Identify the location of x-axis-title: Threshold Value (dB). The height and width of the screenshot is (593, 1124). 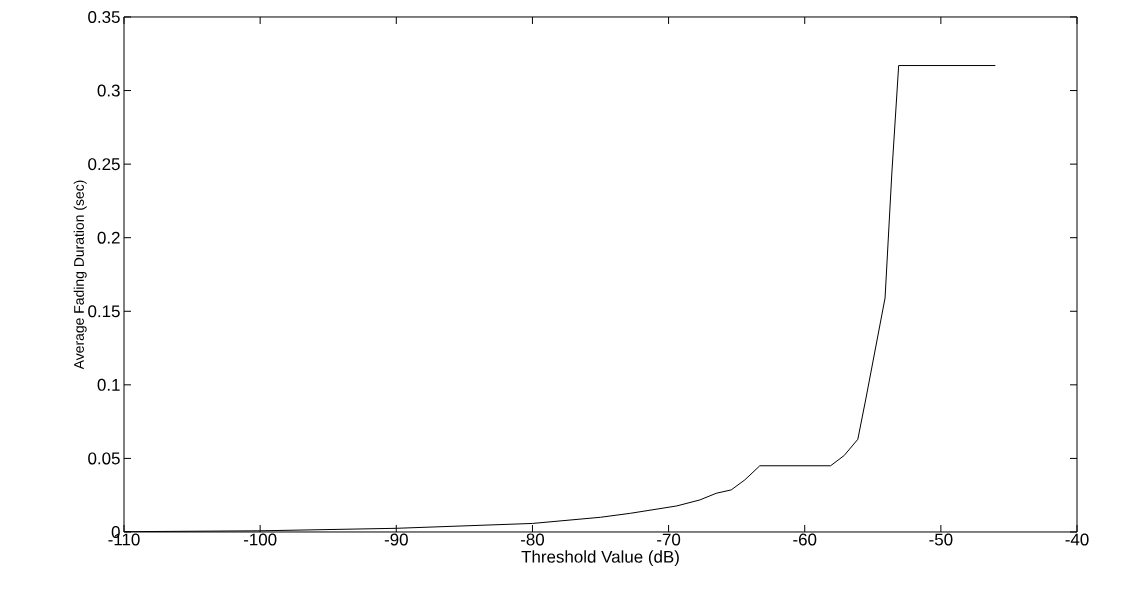
(600, 558).